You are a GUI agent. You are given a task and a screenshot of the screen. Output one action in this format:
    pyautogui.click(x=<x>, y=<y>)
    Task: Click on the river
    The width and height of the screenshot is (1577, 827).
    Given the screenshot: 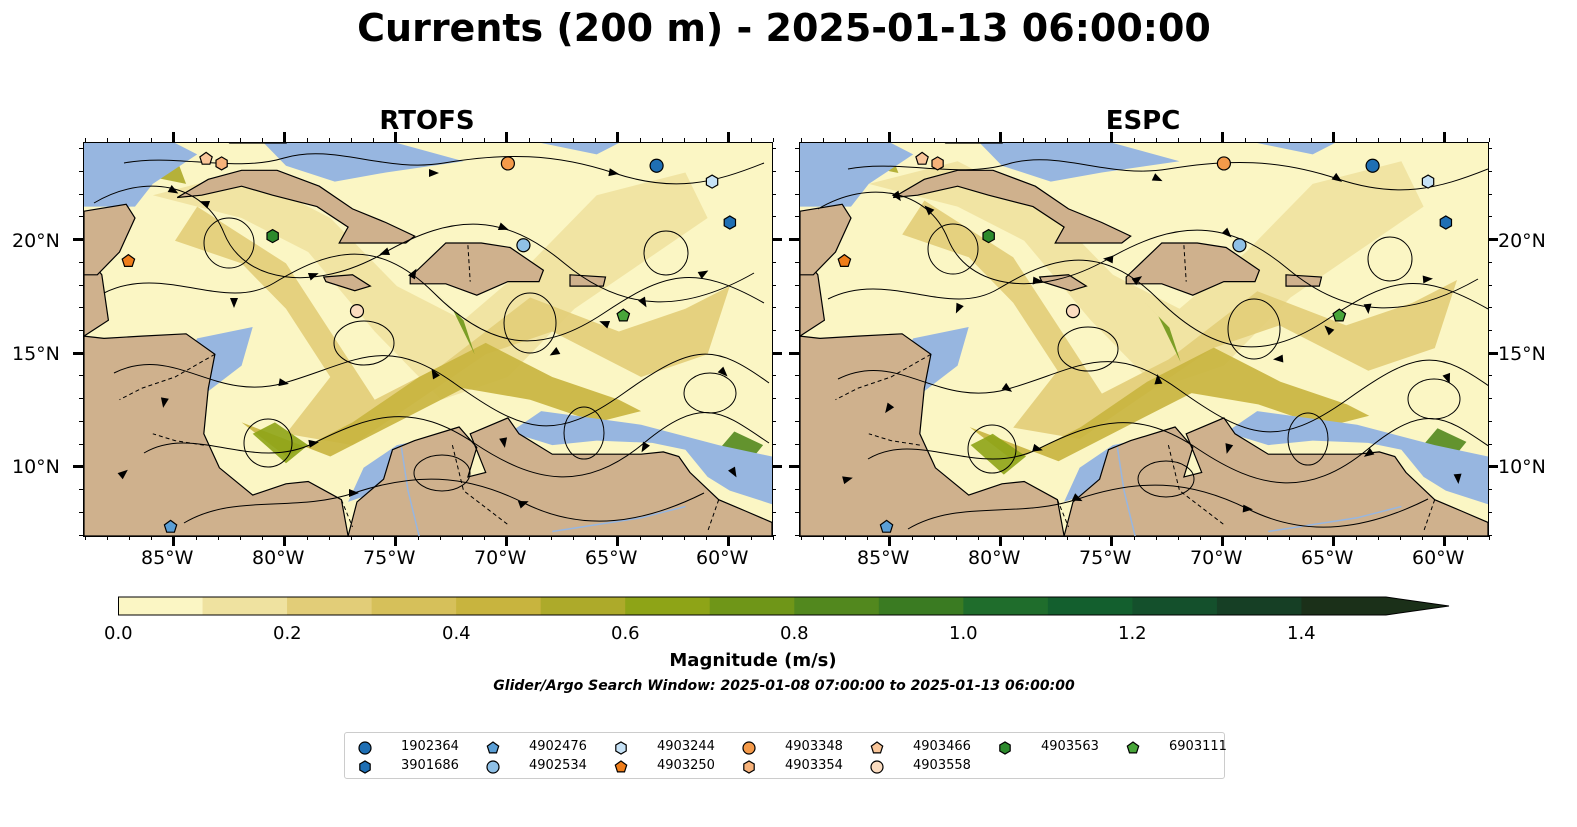 What is the action you would take?
    pyautogui.click(x=619, y=519)
    